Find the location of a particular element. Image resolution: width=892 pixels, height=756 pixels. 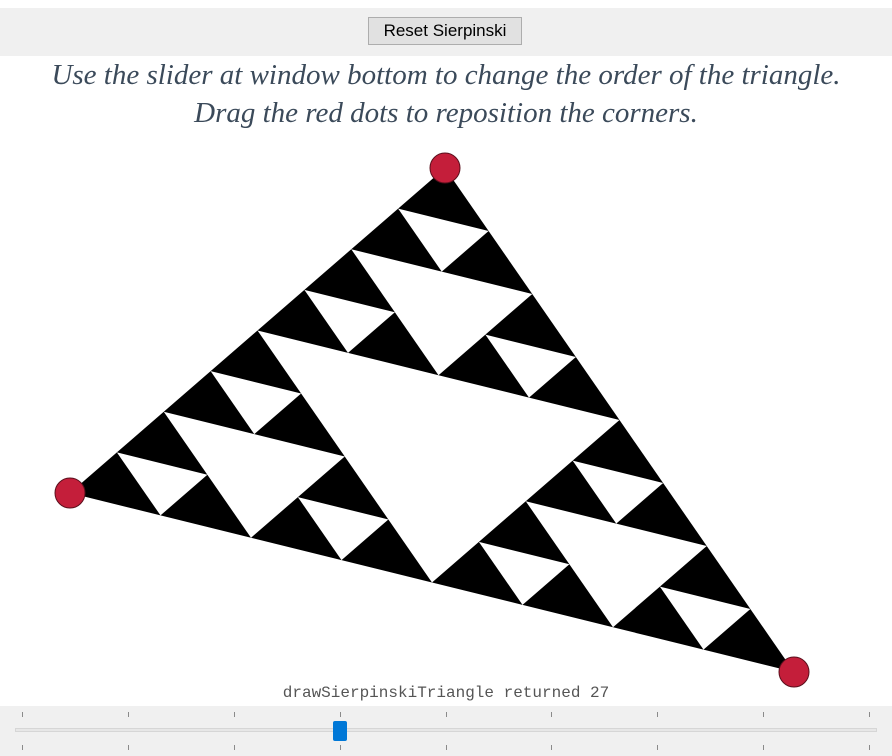

slider-track is located at coordinates (446, 730).